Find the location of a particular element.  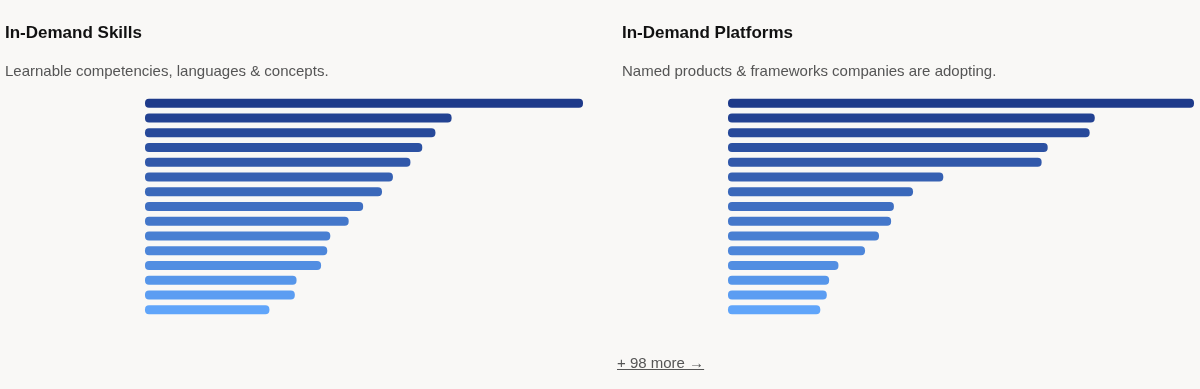

chart-subtitle: Learnable competencies, languages & concepts. is located at coordinates (167, 70).